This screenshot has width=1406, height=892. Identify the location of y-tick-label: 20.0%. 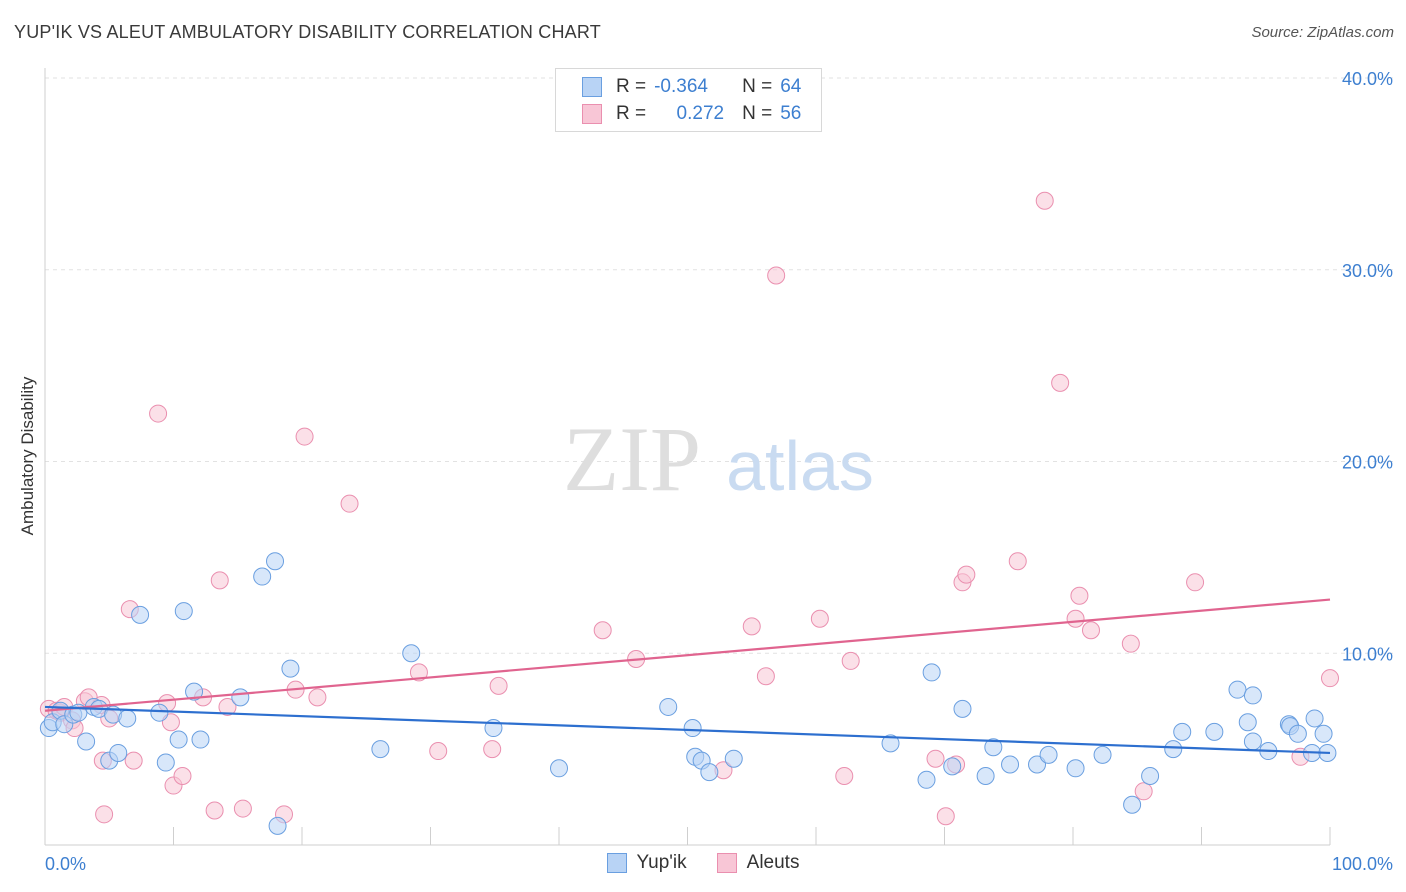
(1367, 463).